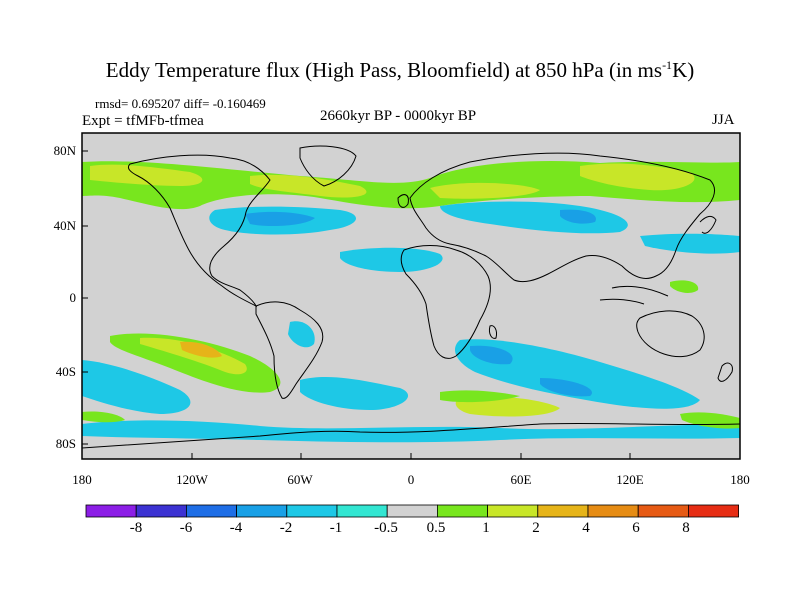 This screenshot has height=600, width=800. I want to click on coast-north-america, so click(199, 231).